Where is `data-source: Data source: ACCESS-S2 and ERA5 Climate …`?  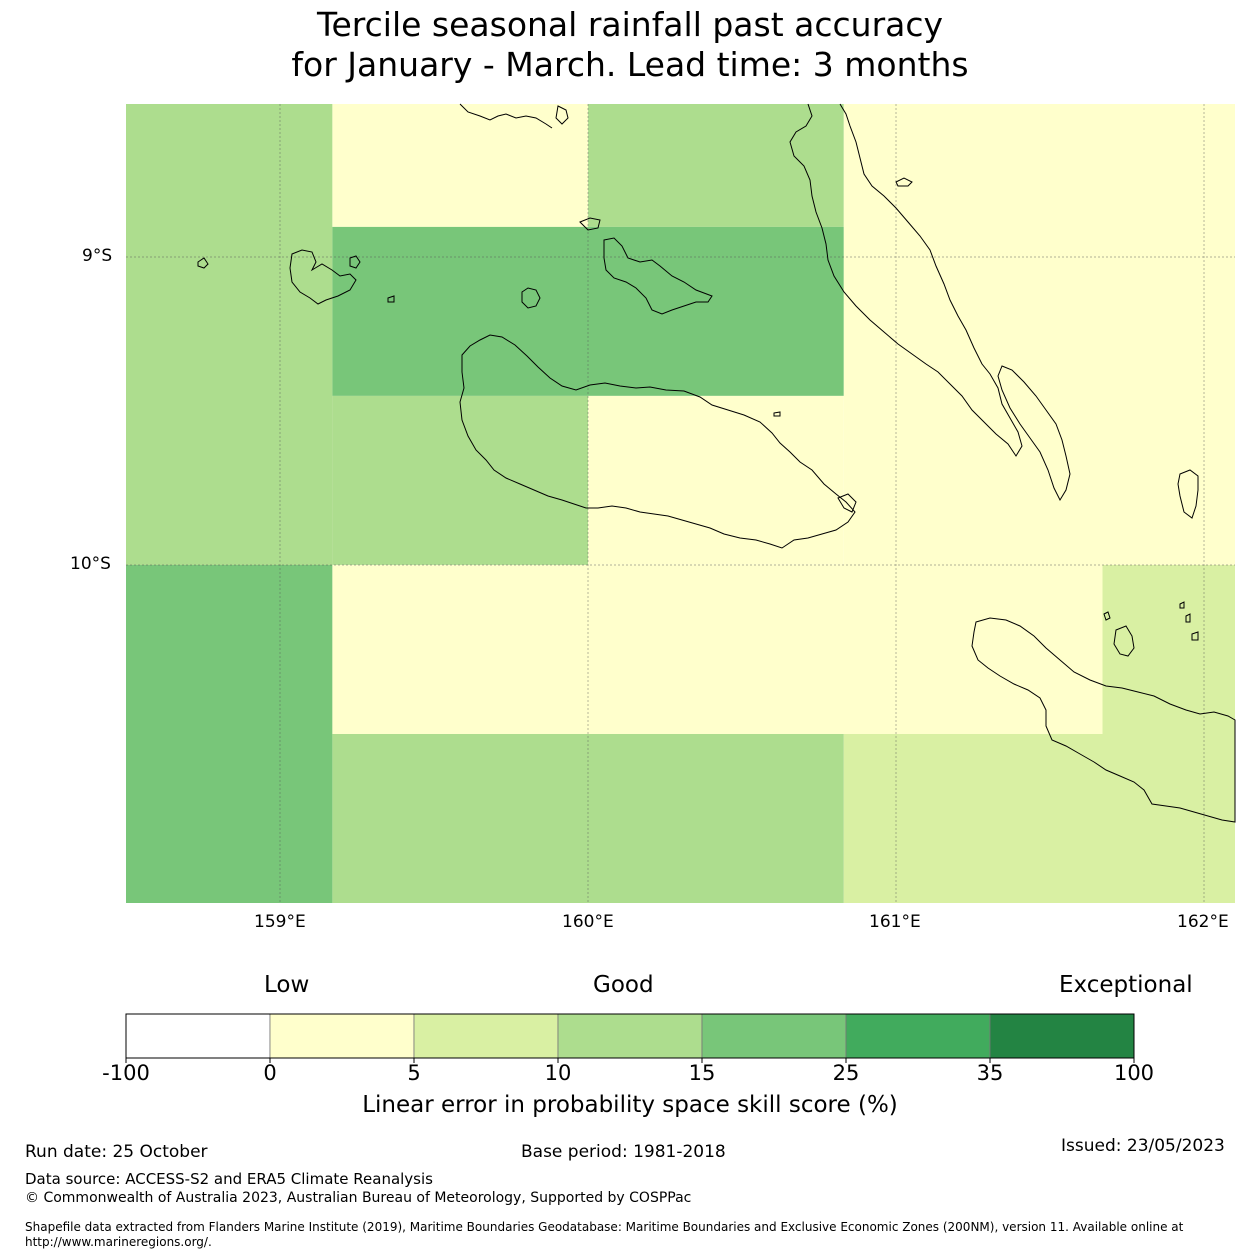
data-source: Data source: ACCESS-S2 and ERA5 Climate … is located at coordinates (229, 1179).